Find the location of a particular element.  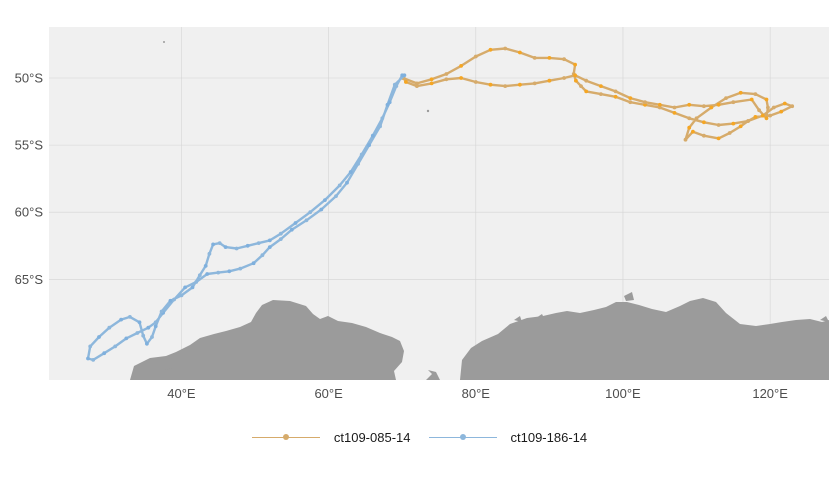

legend-label: ct109-186-14 is located at coordinates (549, 437).